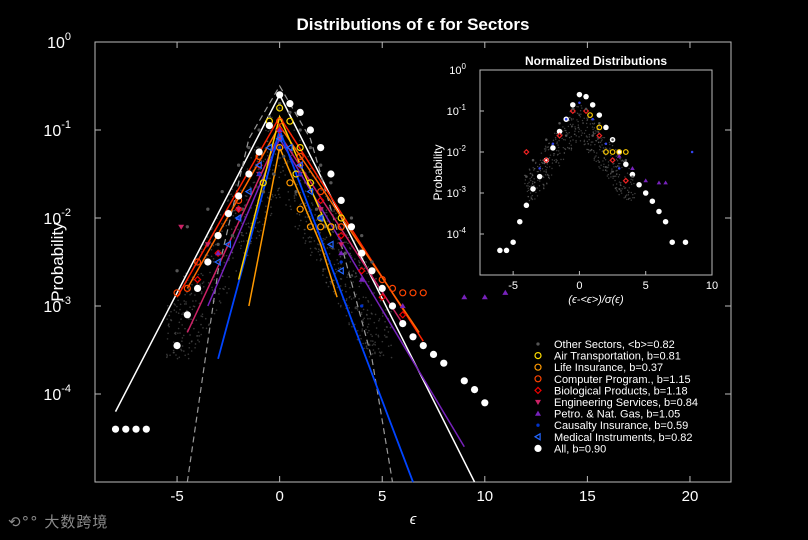 Image resolution: width=808 pixels, height=540 pixels. I want to click on legend-item: Engineering Services, b=0.84, so click(616, 403).